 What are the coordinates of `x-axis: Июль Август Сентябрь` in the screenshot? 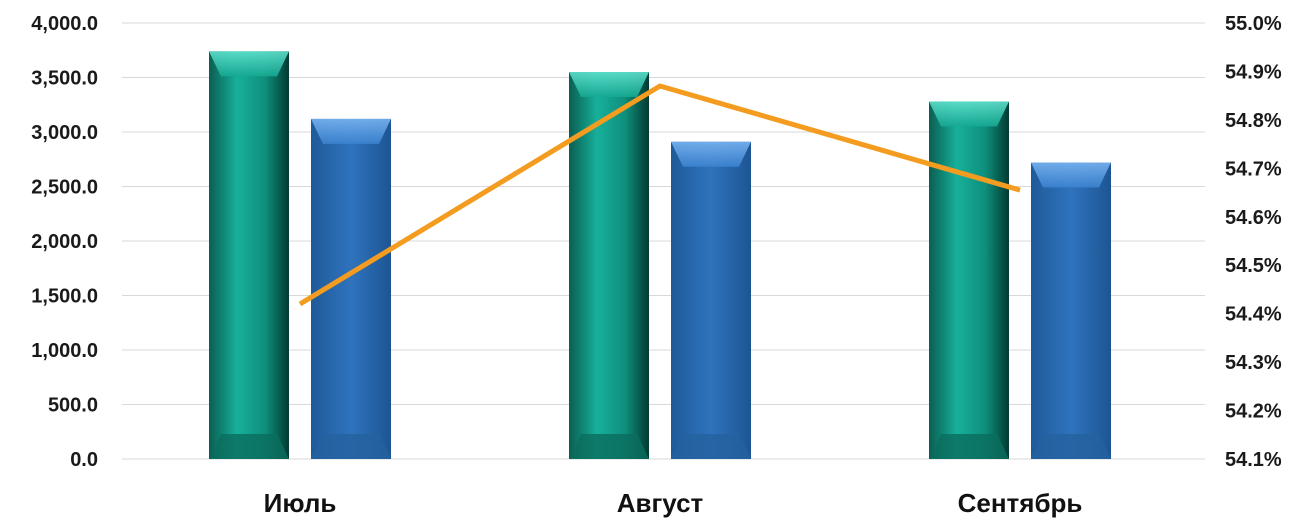 It's located at (673, 503).